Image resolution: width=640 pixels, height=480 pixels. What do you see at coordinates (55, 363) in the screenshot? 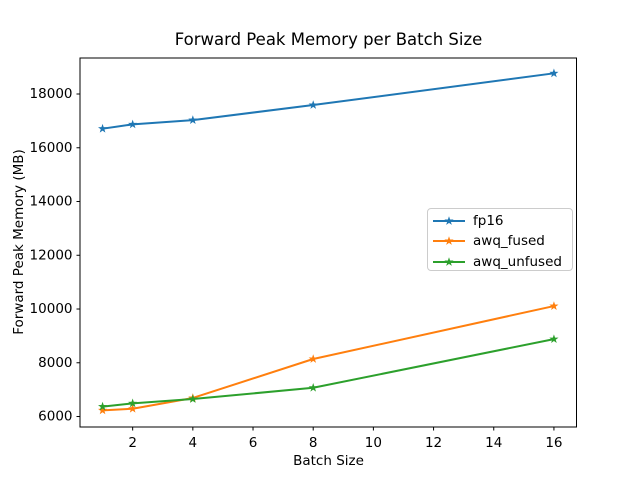
I see `y-tick-label: 8000` at bounding box center [55, 363].